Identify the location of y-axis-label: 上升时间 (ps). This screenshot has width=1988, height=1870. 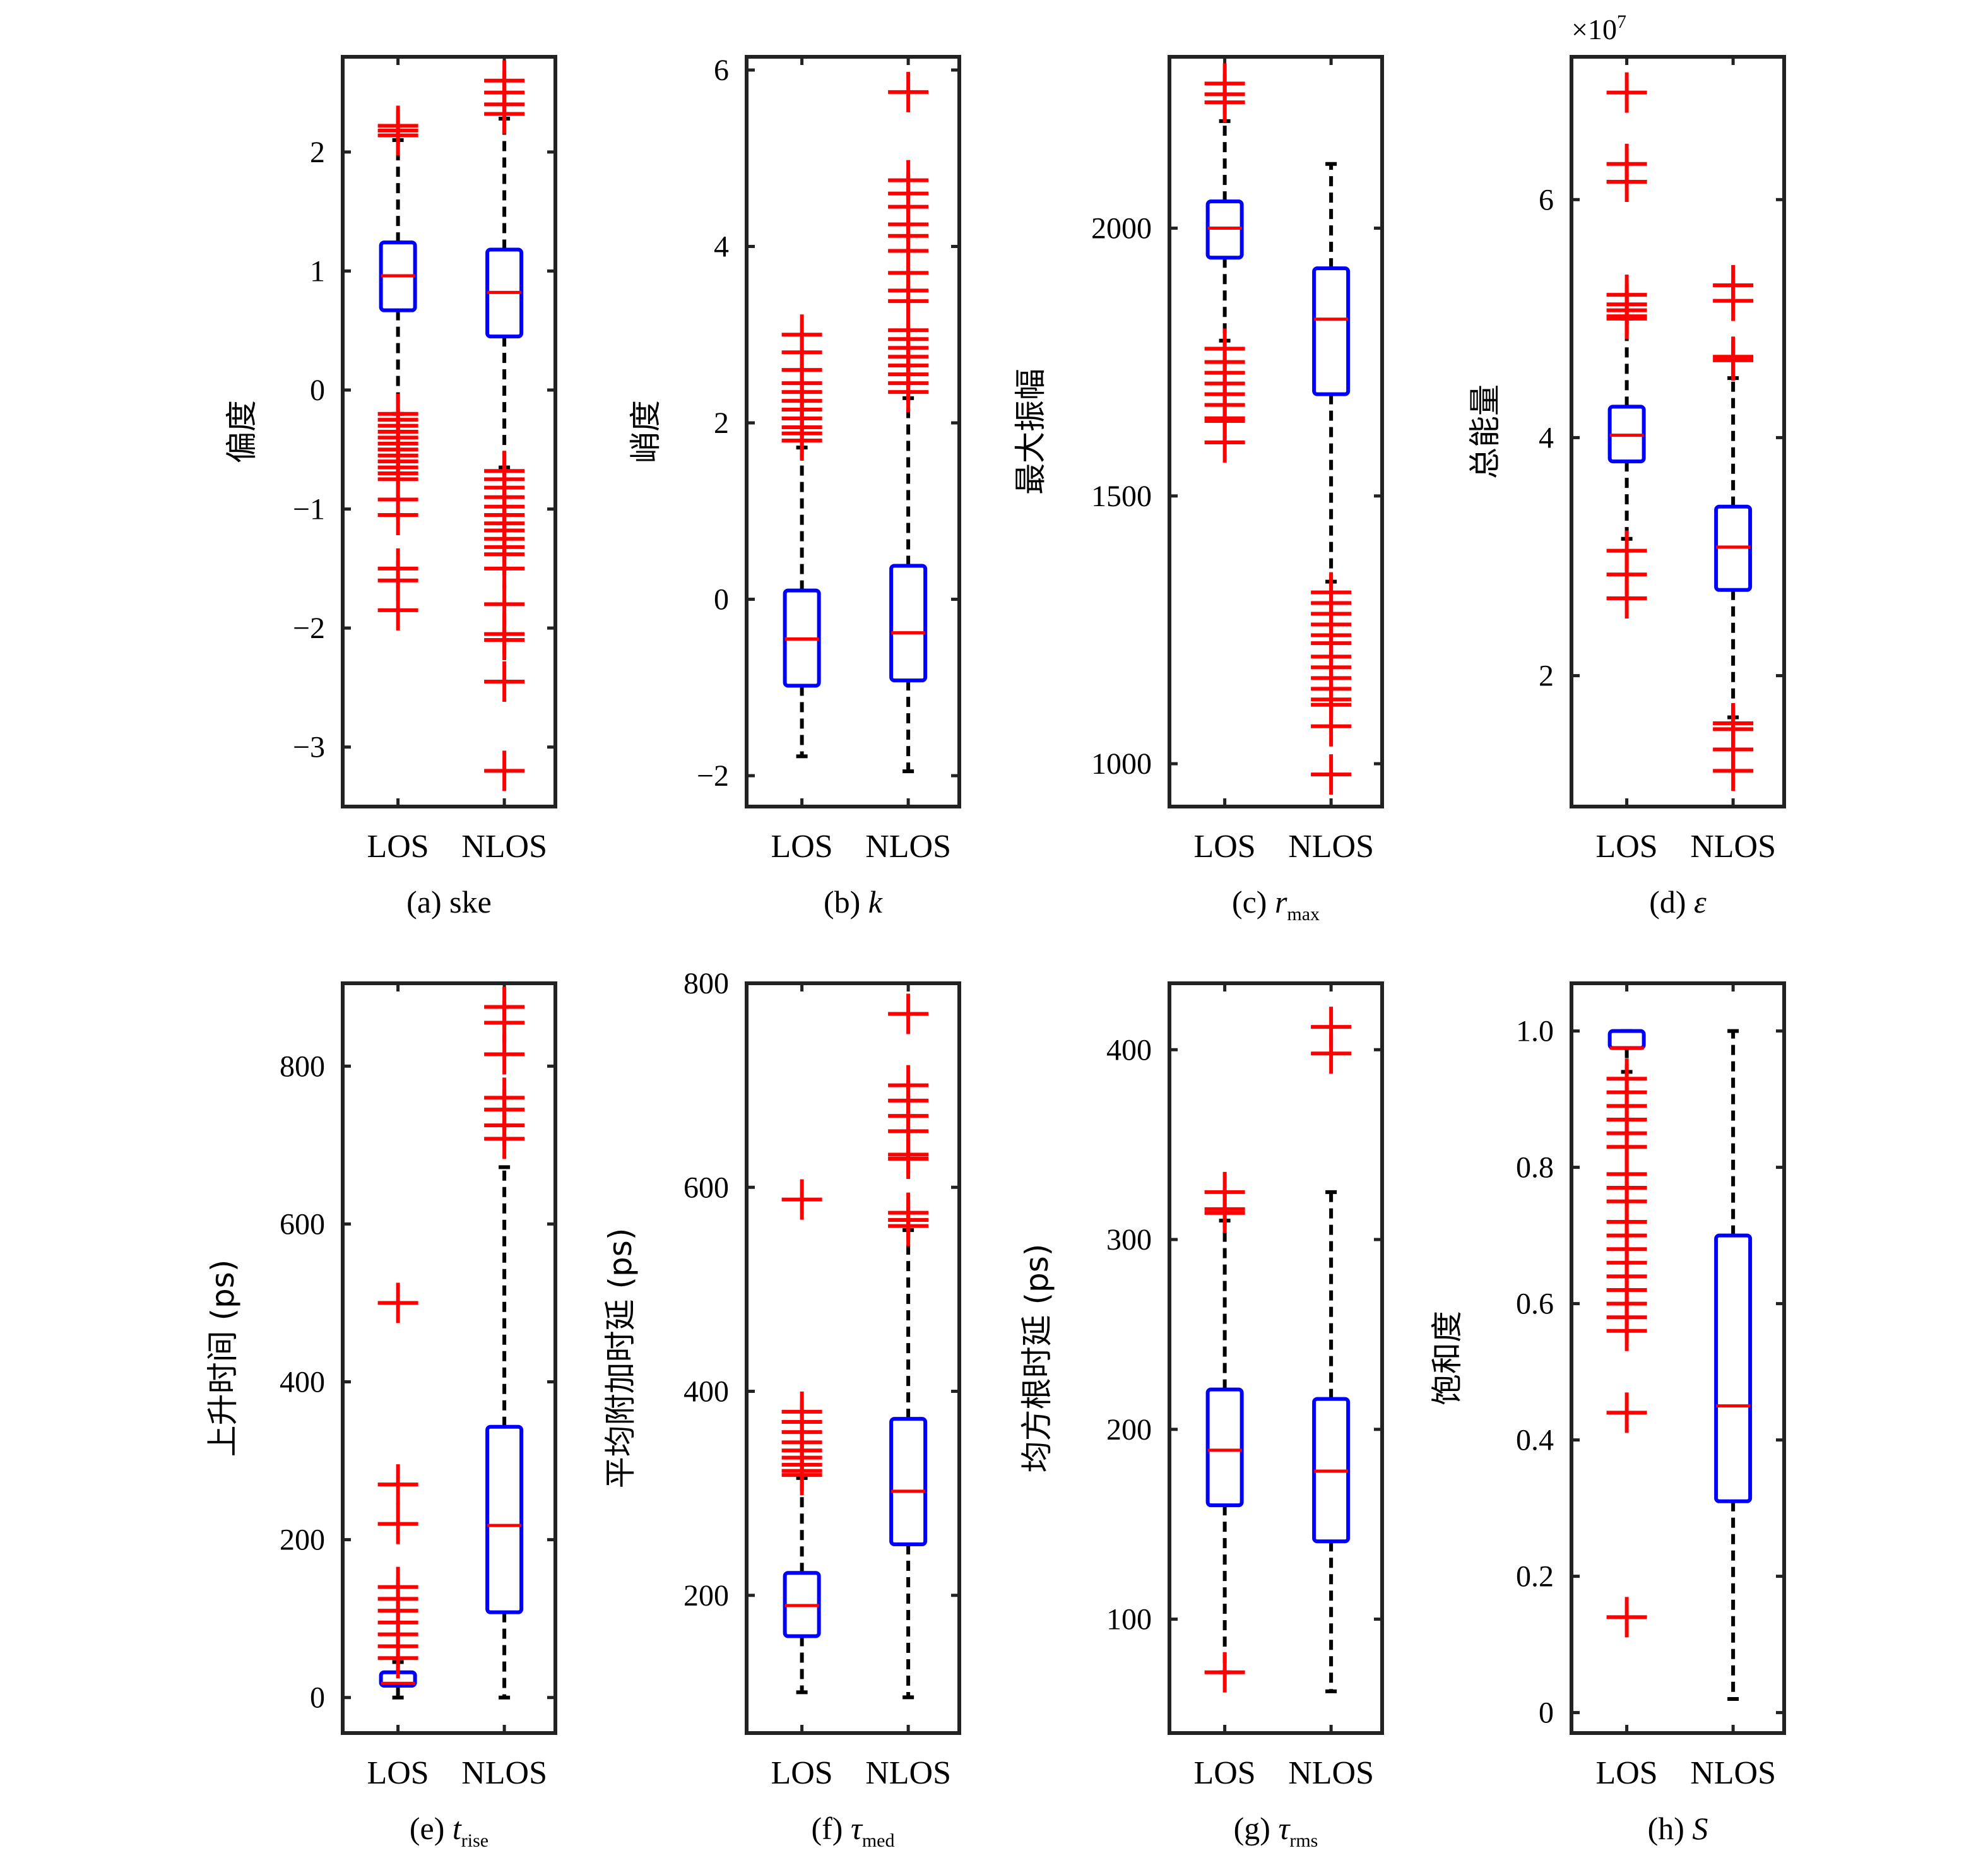
(222, 1358).